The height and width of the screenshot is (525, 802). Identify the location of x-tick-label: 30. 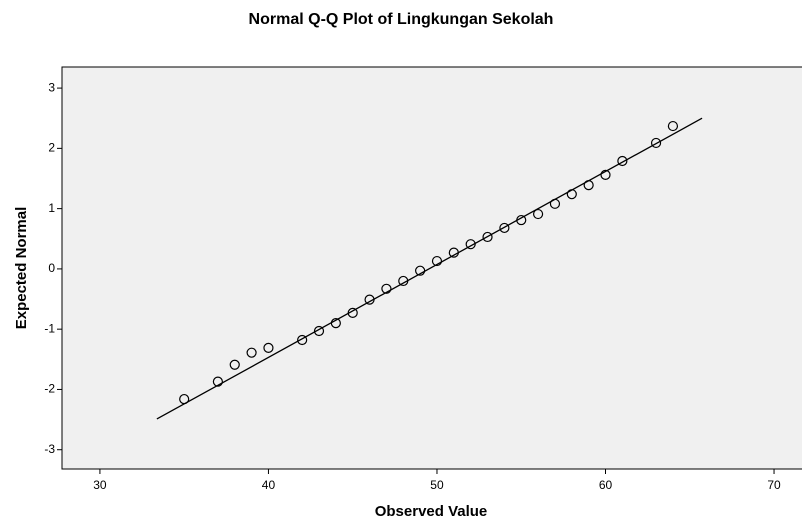
(100, 485).